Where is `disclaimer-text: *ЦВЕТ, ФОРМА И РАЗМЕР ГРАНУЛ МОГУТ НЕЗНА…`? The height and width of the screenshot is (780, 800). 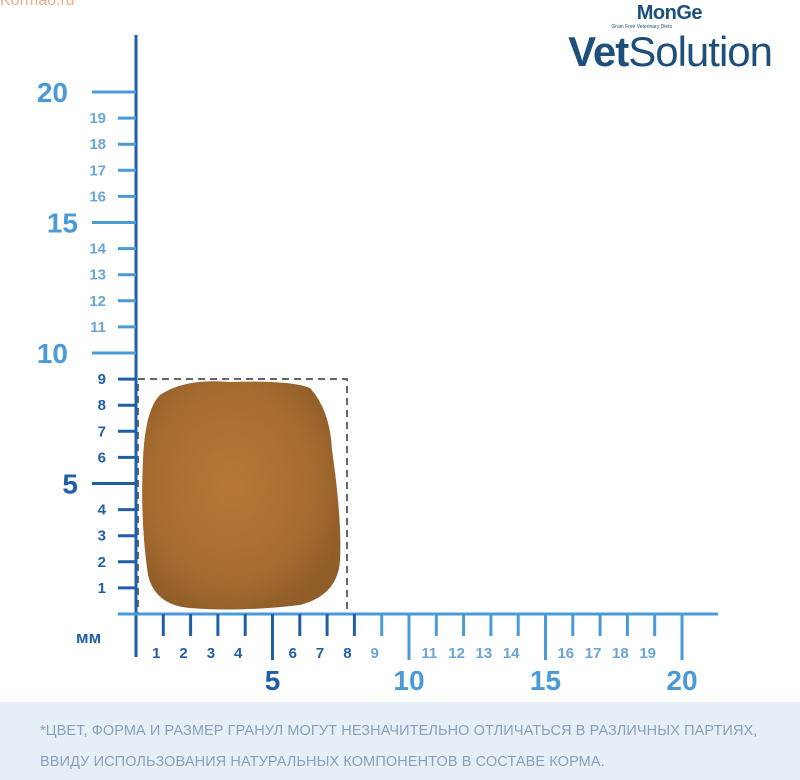 disclaimer-text: *ЦВЕТ, ФОРМА И РАЗМЕР ГРАНУЛ МОГУТ НЕЗНА… is located at coordinates (410, 747).